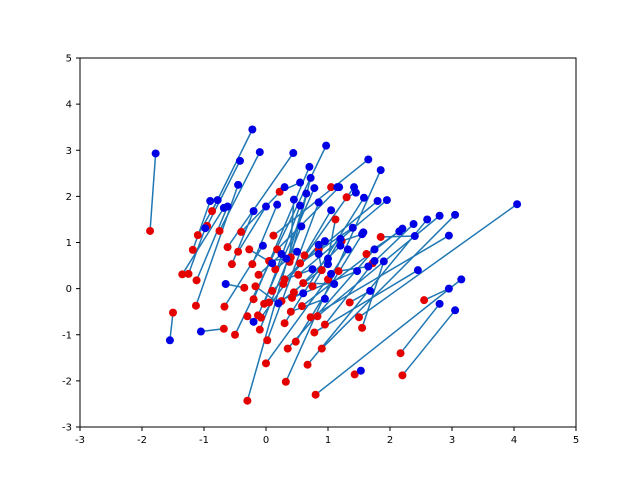 This screenshot has width=640, height=480. I want to click on y-tick-label-6: 3, so click(69, 151).